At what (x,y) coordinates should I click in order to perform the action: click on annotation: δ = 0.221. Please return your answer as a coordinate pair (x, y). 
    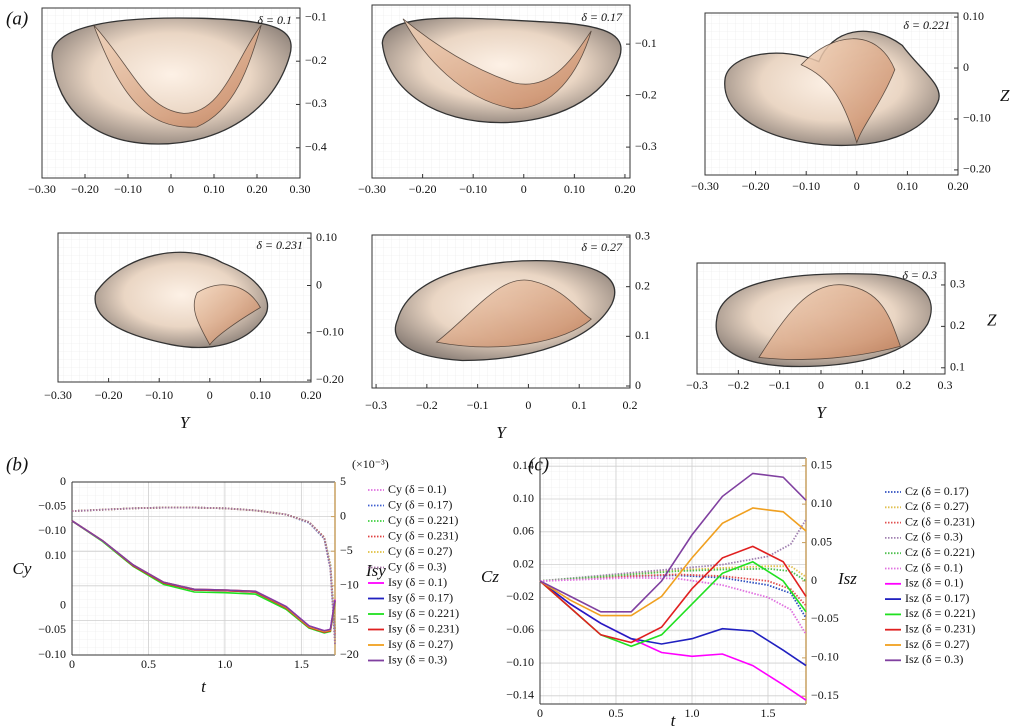
    Looking at the image, I should click on (926, 25).